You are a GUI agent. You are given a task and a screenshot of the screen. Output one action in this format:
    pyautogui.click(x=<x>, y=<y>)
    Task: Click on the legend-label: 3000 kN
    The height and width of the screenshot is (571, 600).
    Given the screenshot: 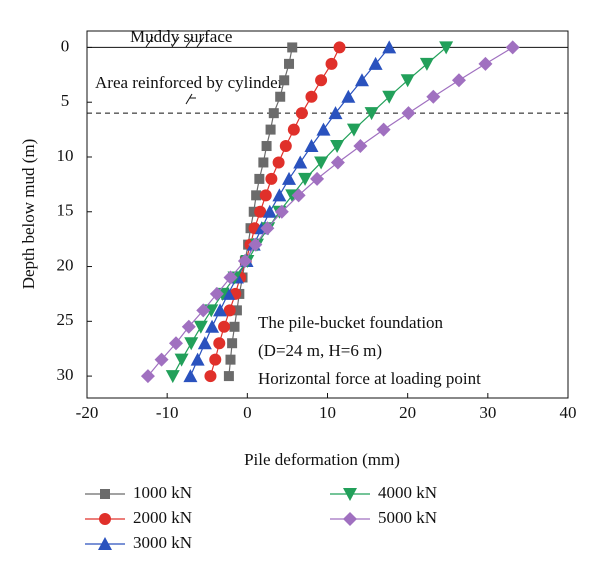 What is the action you would take?
    pyautogui.click(x=162, y=542)
    